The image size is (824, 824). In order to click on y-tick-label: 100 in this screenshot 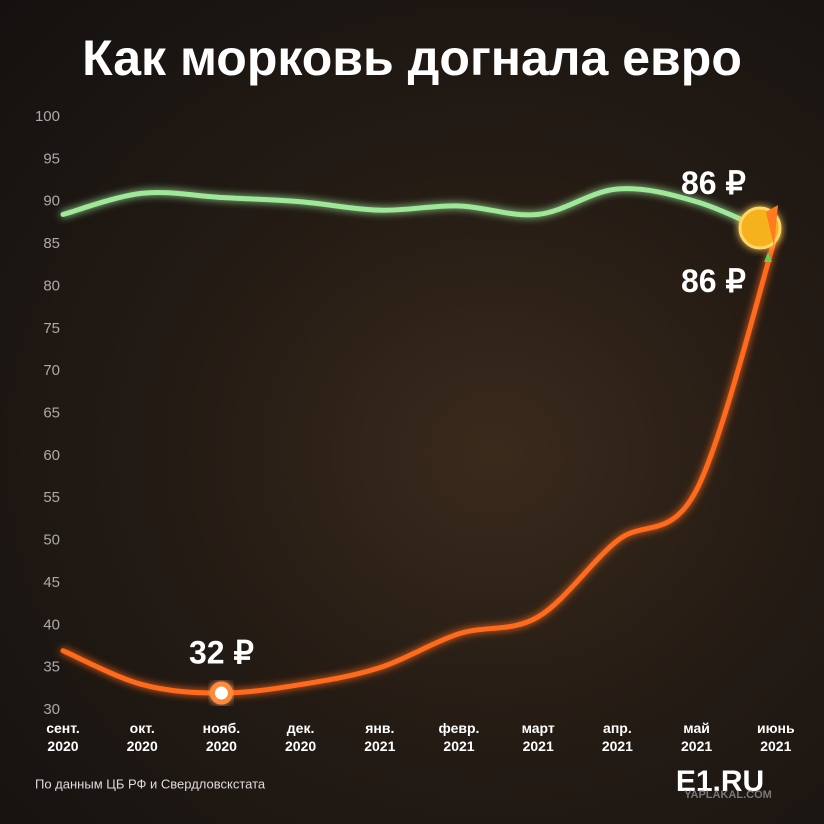, I will do `click(47, 116)`.